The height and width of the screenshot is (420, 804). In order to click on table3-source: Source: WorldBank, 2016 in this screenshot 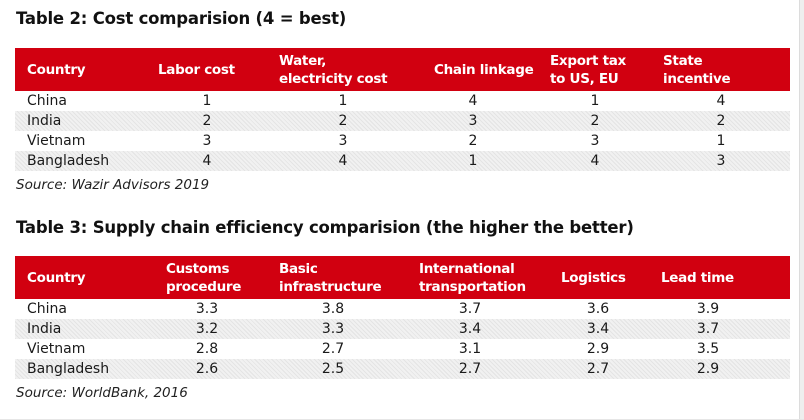, I will do `click(102, 393)`.